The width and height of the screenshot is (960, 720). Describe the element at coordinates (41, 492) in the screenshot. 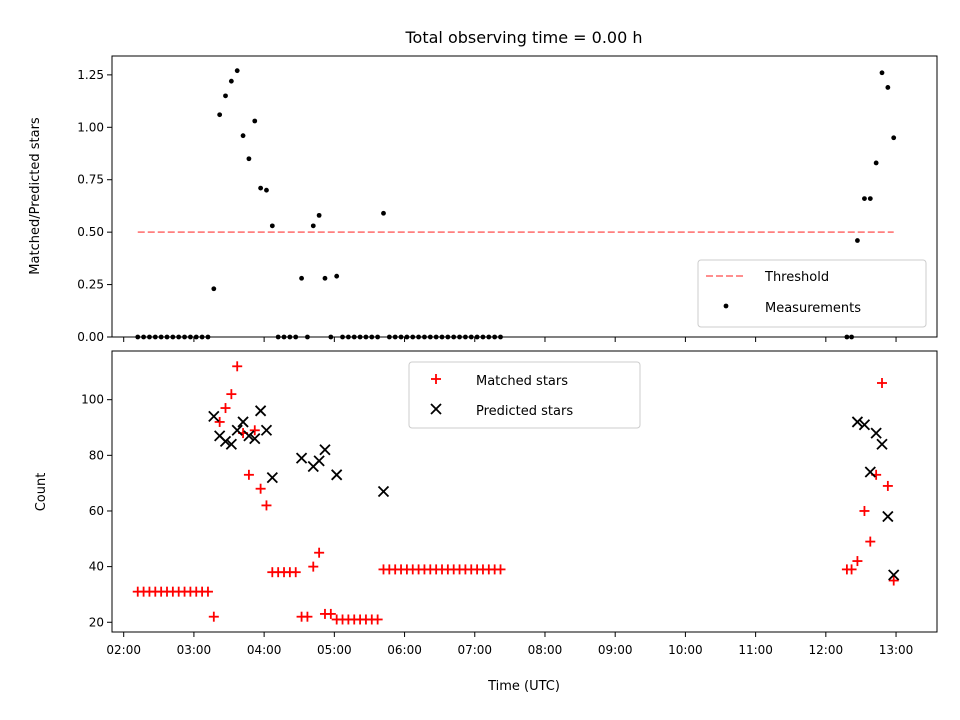

I see `bottom-y-axis-label: Count` at that location.